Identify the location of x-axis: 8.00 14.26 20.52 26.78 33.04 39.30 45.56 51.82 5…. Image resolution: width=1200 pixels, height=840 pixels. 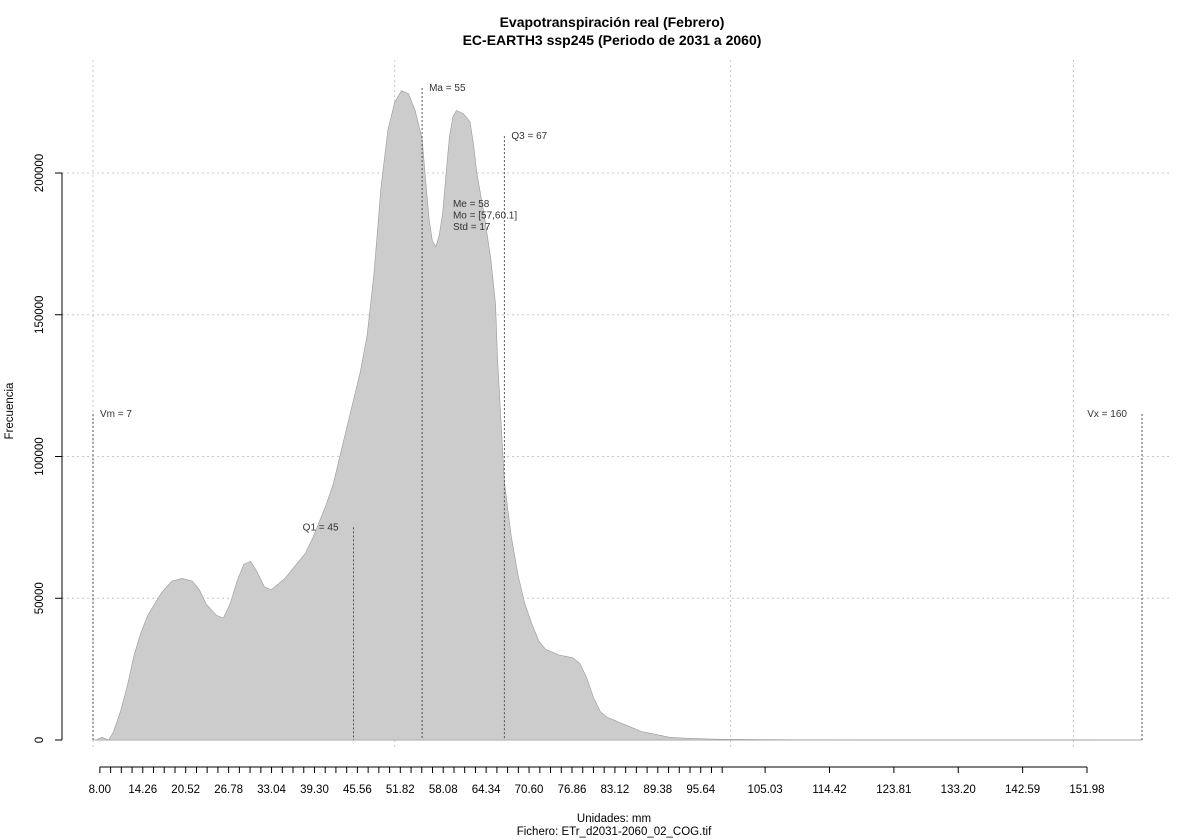
(597, 781).